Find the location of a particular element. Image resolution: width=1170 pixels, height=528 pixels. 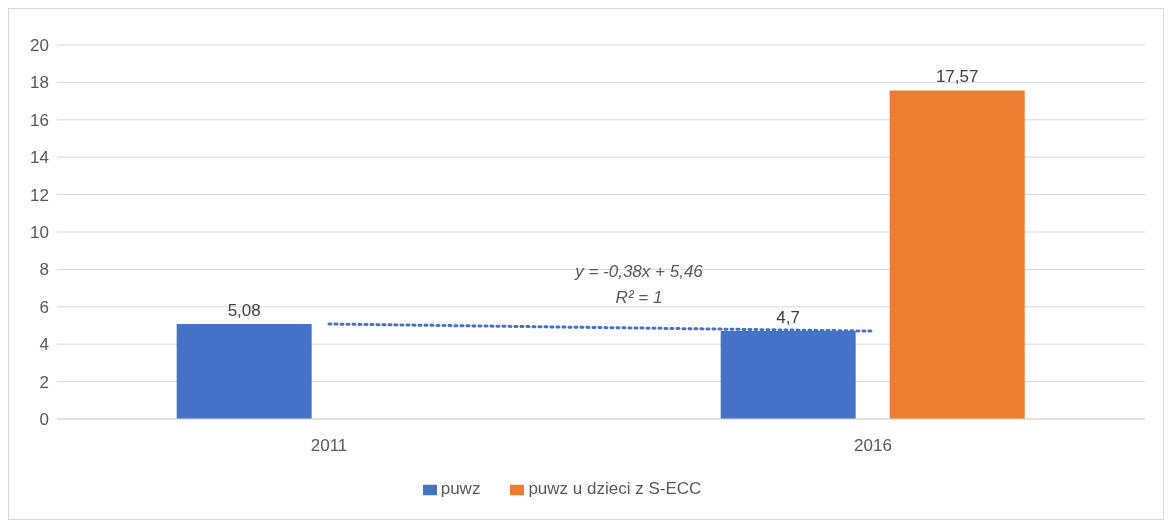

data-label: 17,57 is located at coordinates (957, 77).